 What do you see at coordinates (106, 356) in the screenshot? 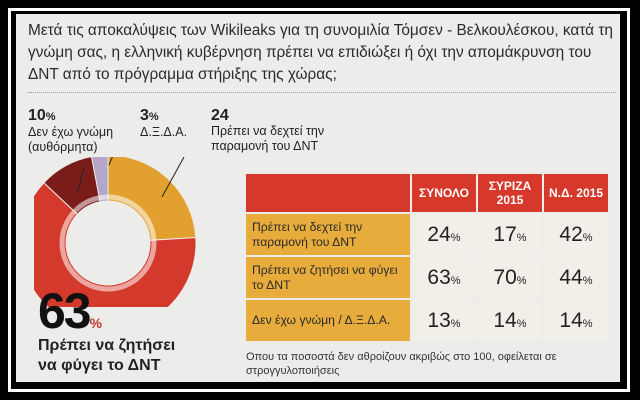
I see `leave-label: Πρέπει να ζητήσει να φύγει το ΔΝΤ` at bounding box center [106, 356].